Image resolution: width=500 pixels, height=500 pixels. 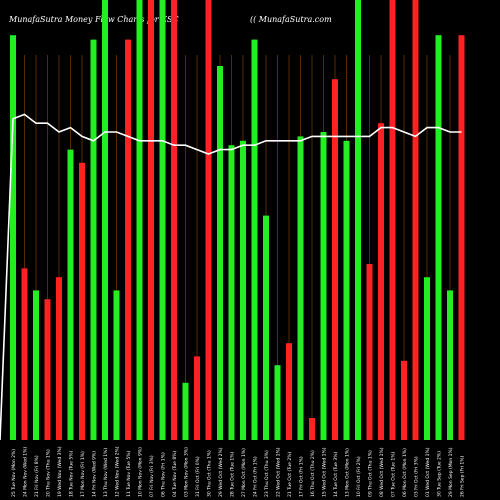 I want to click on x-tick-label: 24 Mon Nov (Wed 1%), so click(x=26, y=472).